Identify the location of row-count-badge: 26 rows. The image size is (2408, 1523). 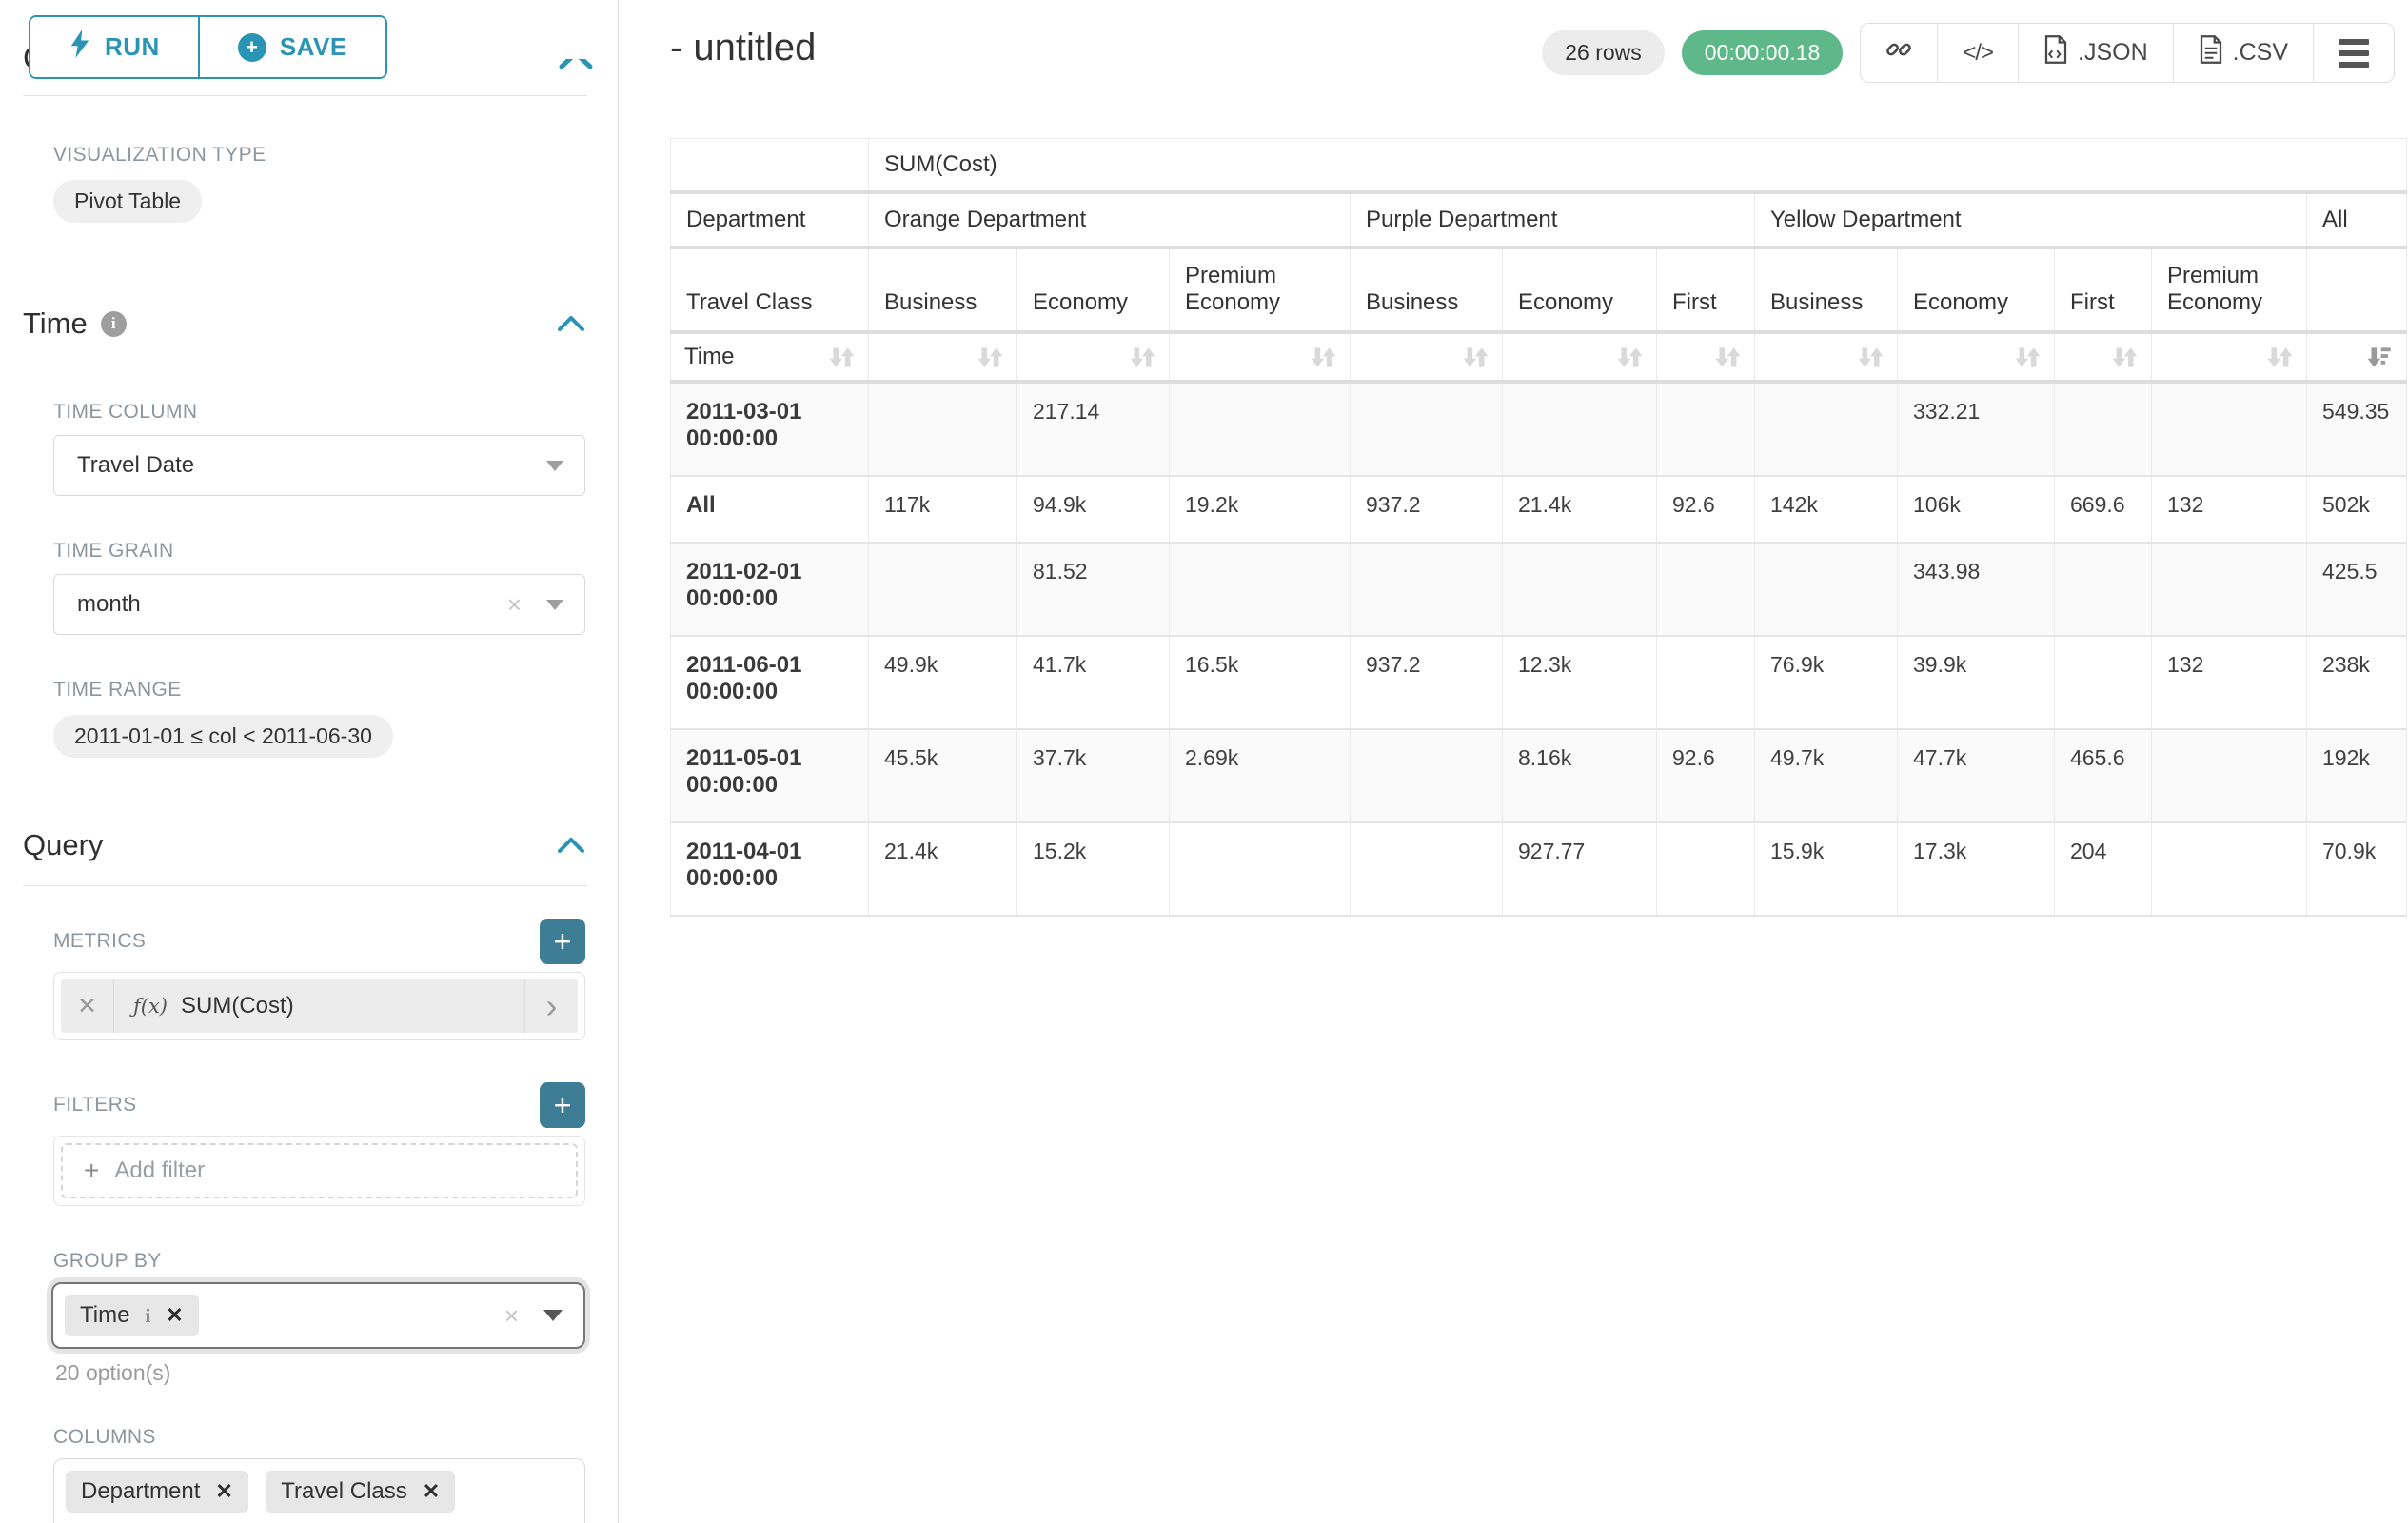
(1603, 53).